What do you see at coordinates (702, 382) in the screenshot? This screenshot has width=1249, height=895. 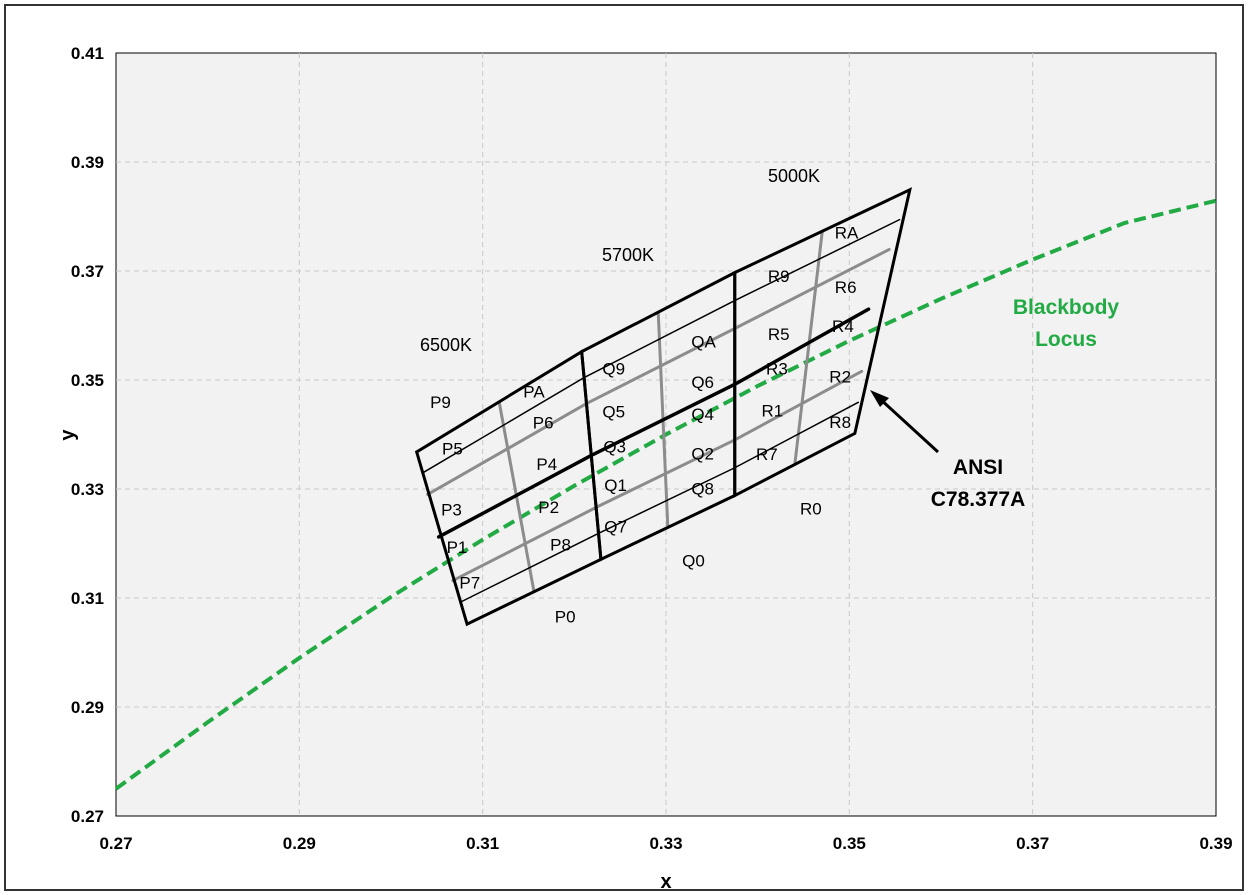 I see `bin-label: Q6` at bounding box center [702, 382].